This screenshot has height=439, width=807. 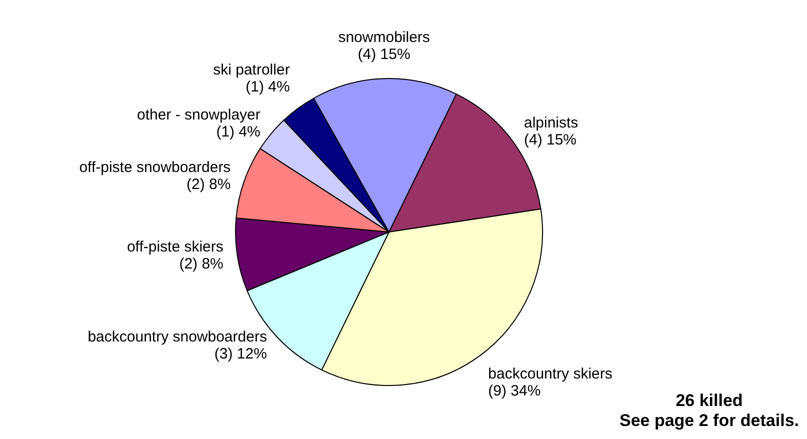 I want to click on slice-label: ski patroller, so click(x=251, y=70).